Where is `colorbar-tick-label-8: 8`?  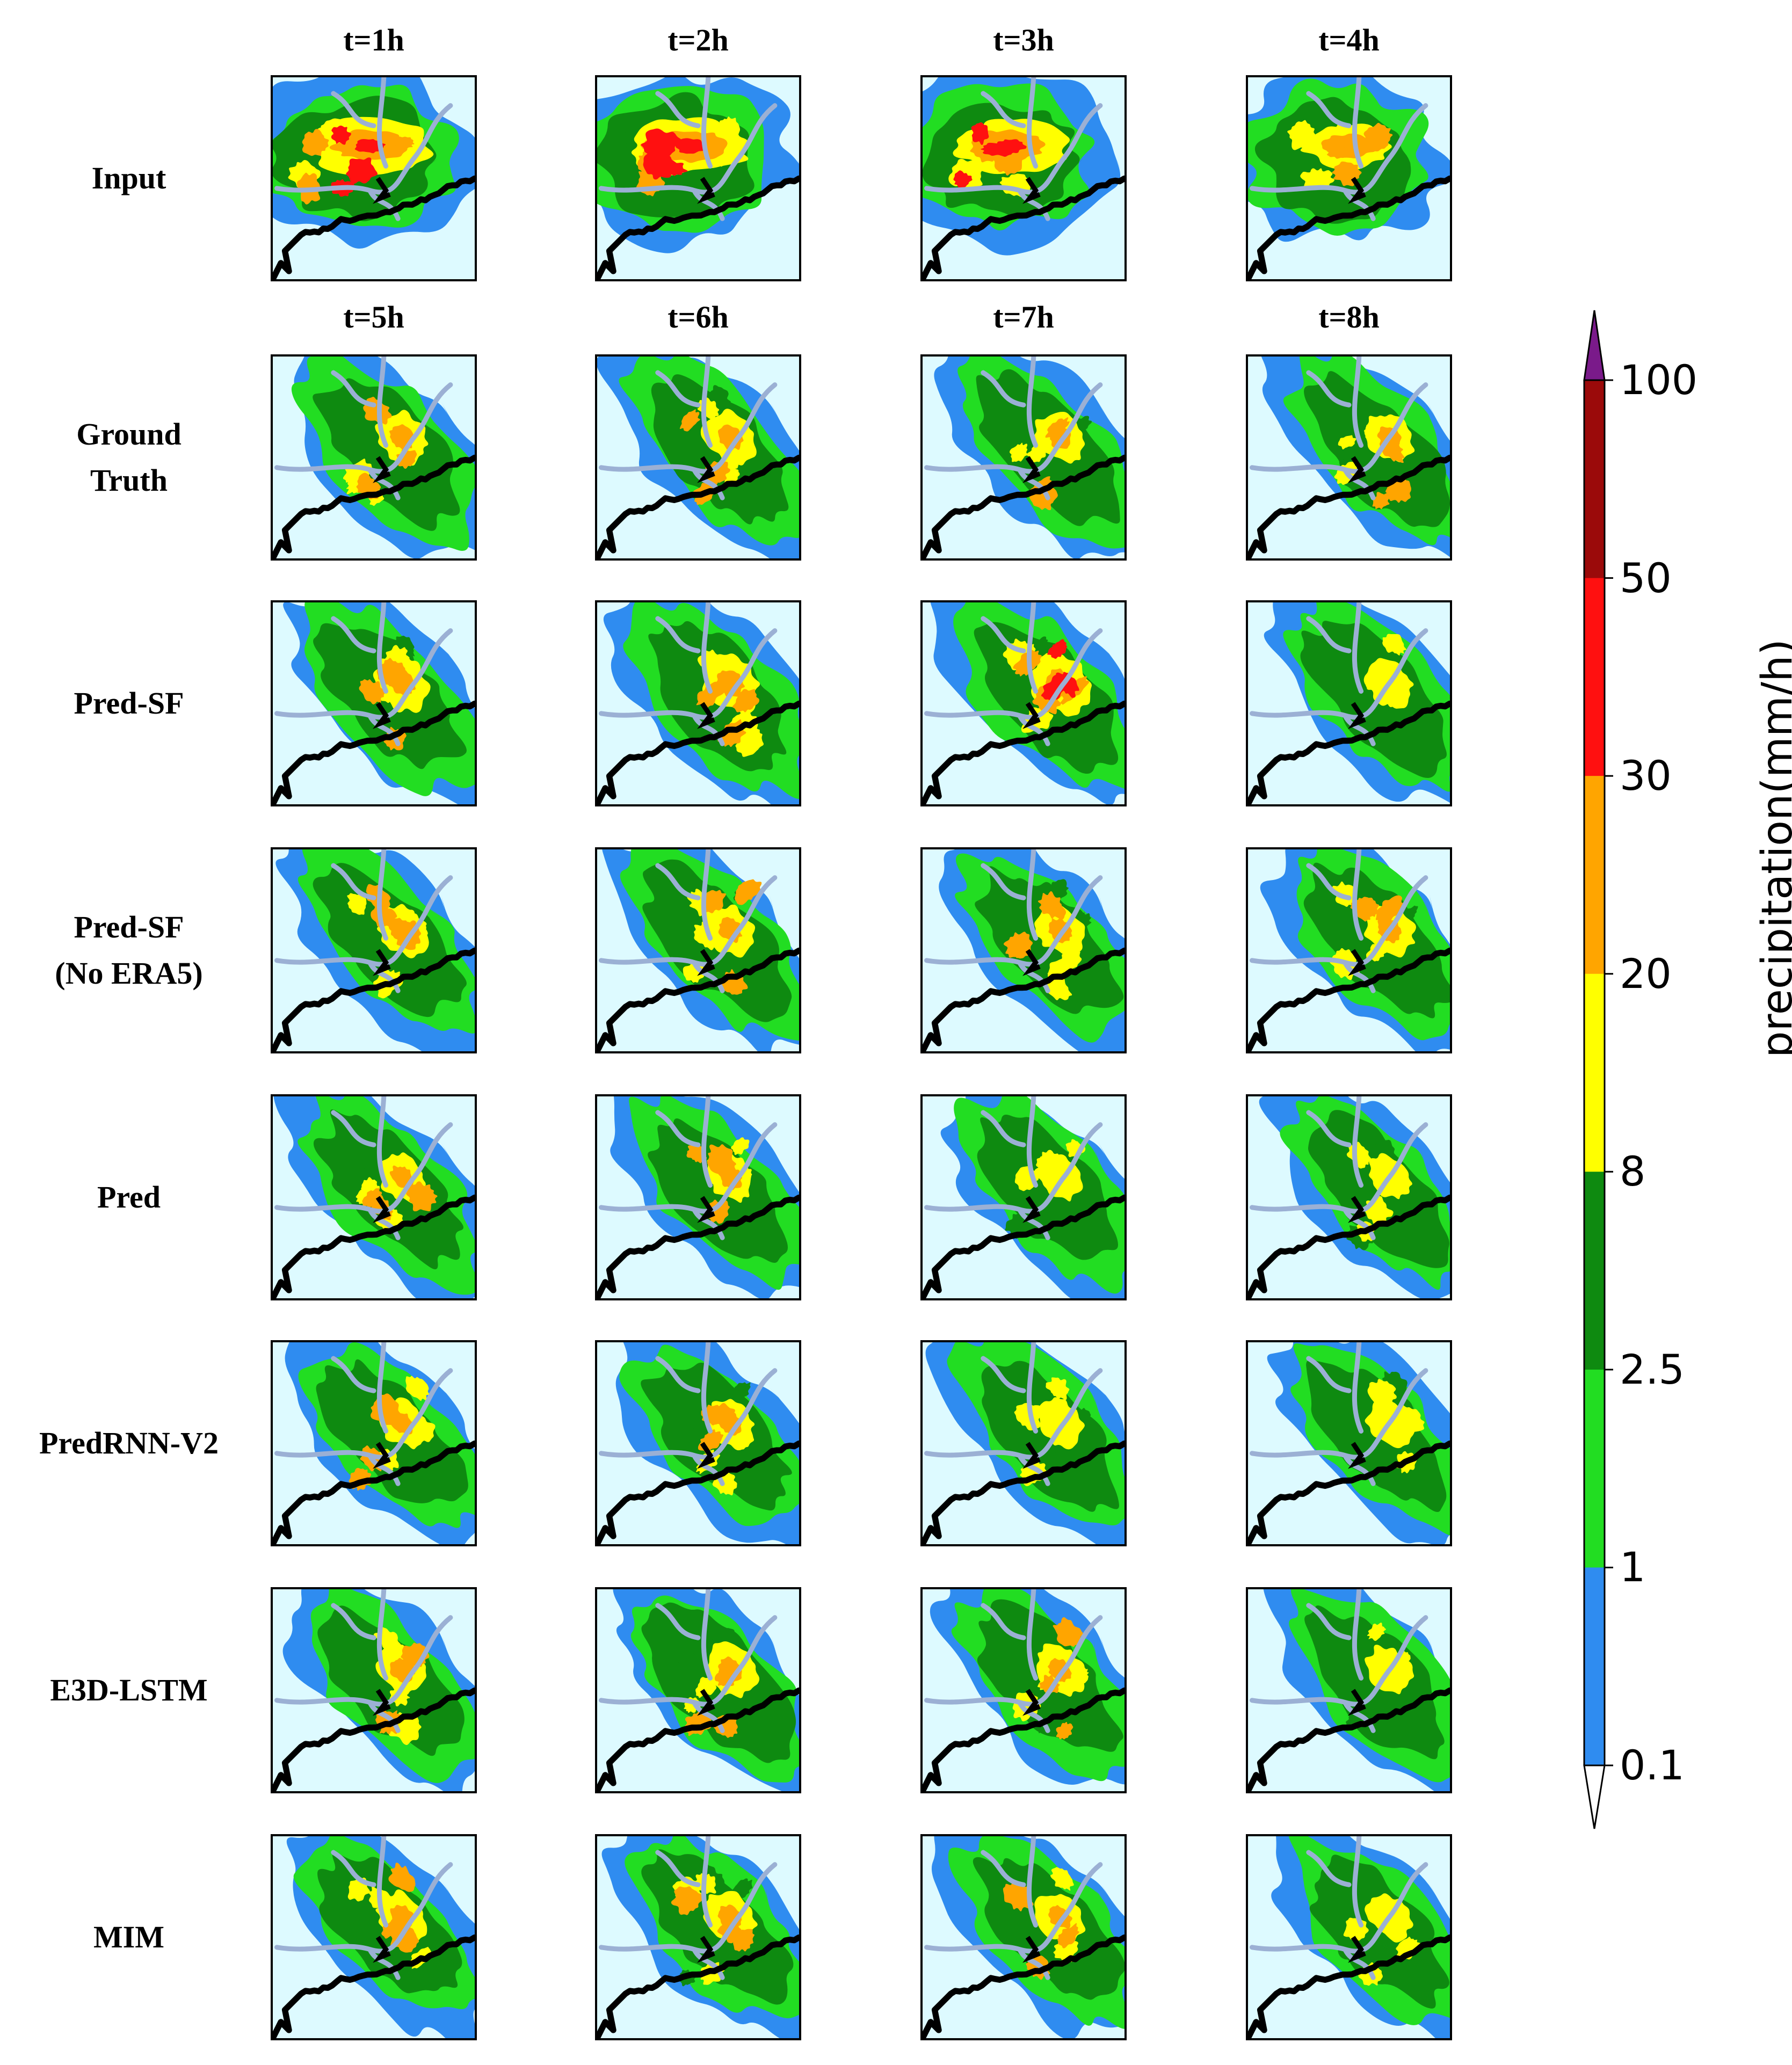 colorbar-tick-label-8: 8 is located at coordinates (1633, 1171).